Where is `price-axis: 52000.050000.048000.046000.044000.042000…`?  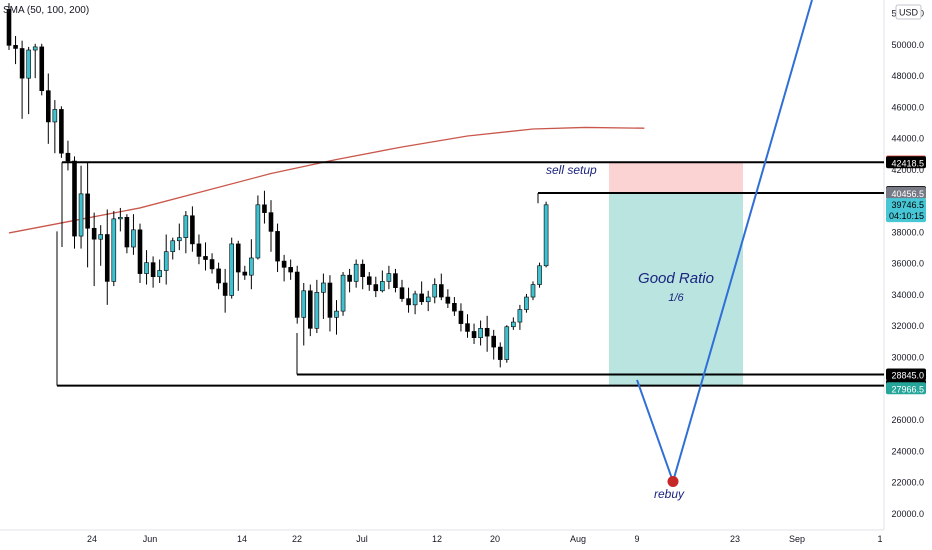 price-axis: 52000.050000.048000.046000.044000.042000… is located at coordinates (908, 275).